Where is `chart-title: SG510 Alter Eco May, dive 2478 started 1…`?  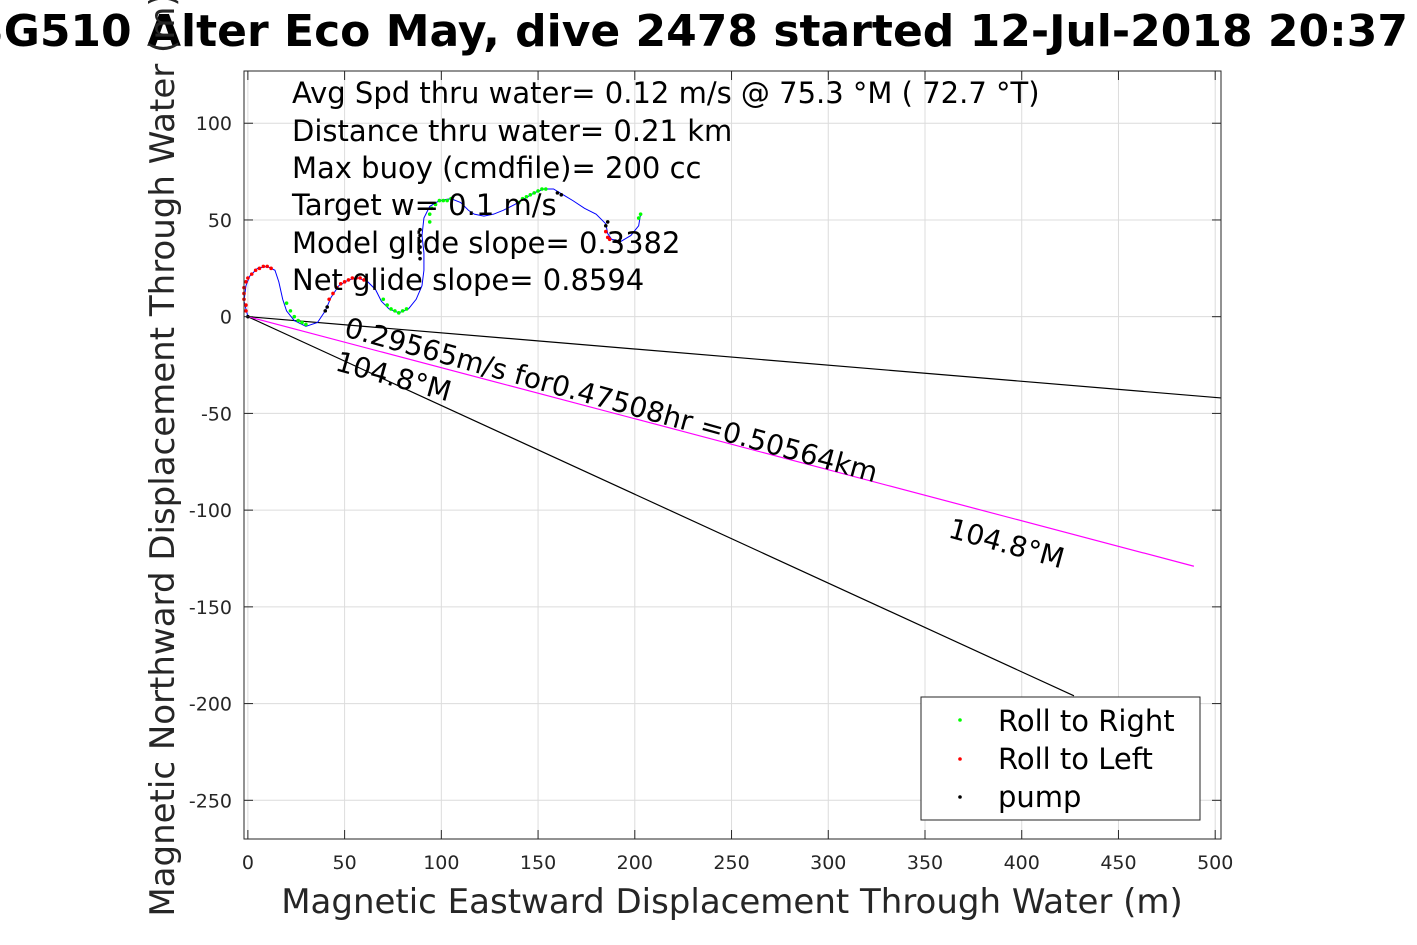 chart-title: SG510 Alter Eco May, dive 2478 started 1… is located at coordinates (704, 31).